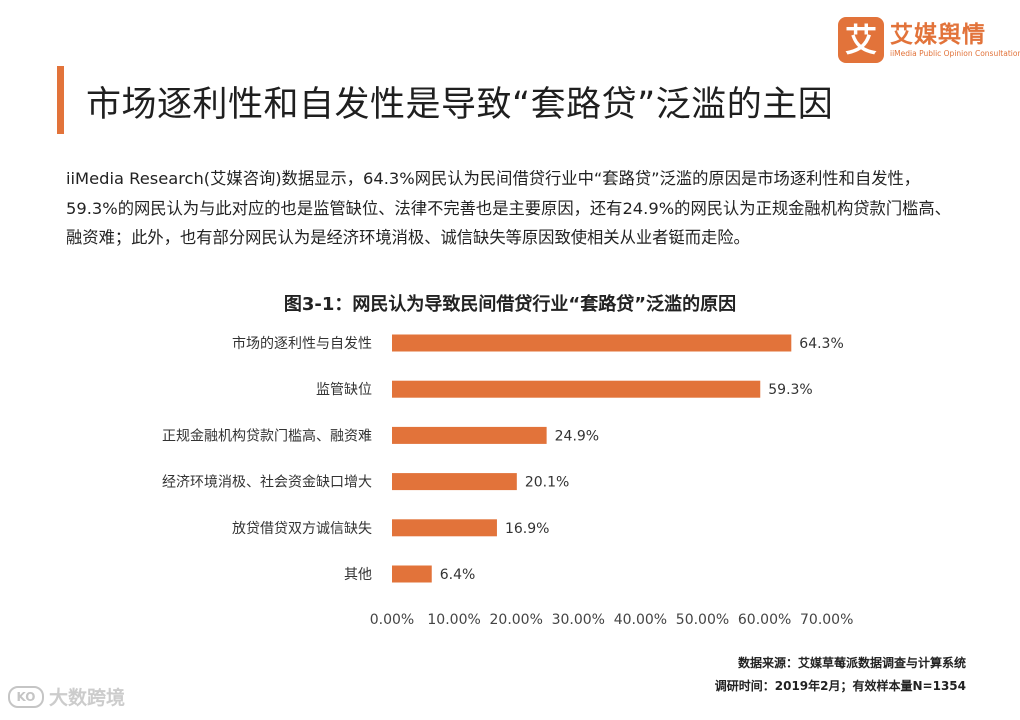 Image resolution: width=1020 pixels, height=720 pixels. Describe the element at coordinates (458, 575) in the screenshot. I see `data-label: 6.4%` at that location.